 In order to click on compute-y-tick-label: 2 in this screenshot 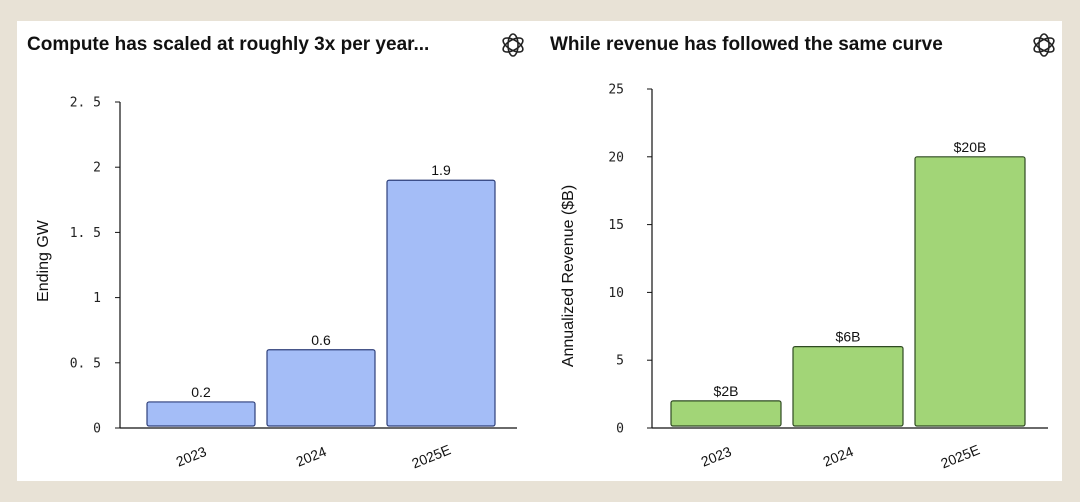, I will do `click(97, 168)`.